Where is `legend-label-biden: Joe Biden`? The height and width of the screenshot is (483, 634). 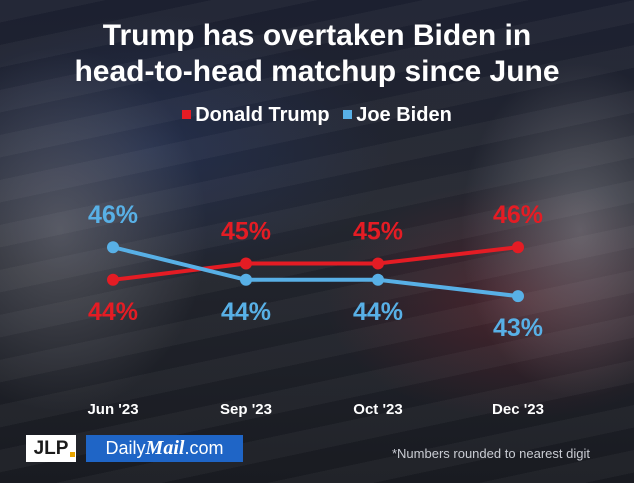 legend-label-biden: Joe Biden is located at coordinates (404, 115).